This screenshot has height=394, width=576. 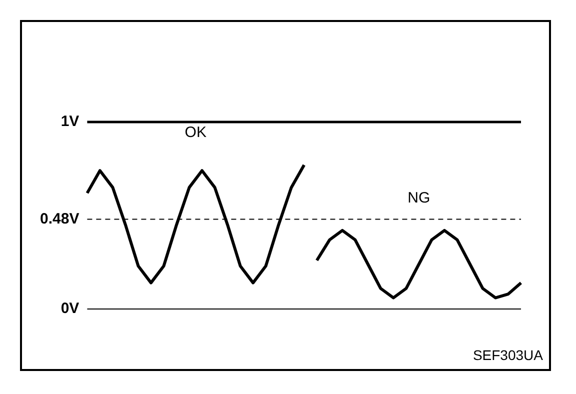 I want to click on text: SEF303UA, so click(x=507, y=355).